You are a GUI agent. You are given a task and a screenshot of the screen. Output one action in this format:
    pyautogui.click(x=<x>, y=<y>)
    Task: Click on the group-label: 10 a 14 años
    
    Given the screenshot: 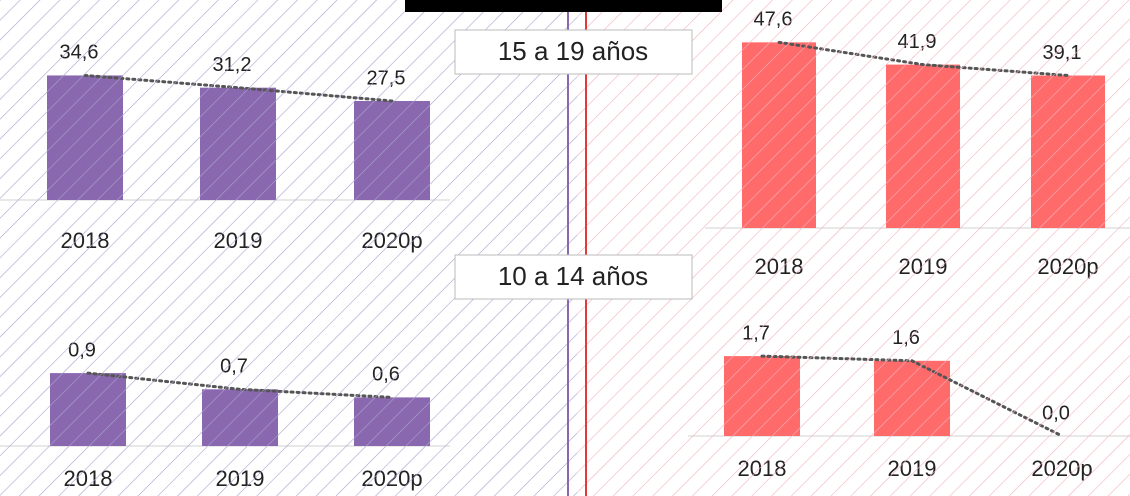 What is the action you would take?
    pyautogui.click(x=573, y=276)
    